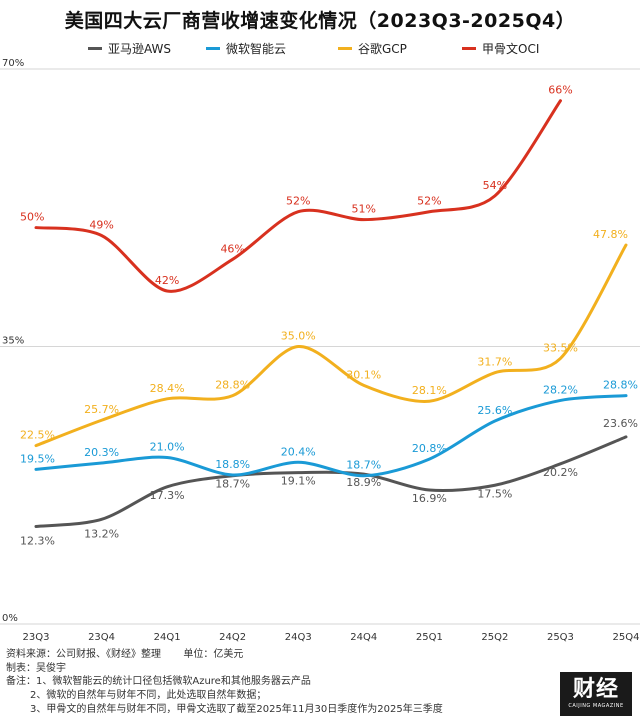  What do you see at coordinates (596, 706) in the screenshot?
I see `logo-subtext: CAIJING MAGAZINE` at bounding box center [596, 706].